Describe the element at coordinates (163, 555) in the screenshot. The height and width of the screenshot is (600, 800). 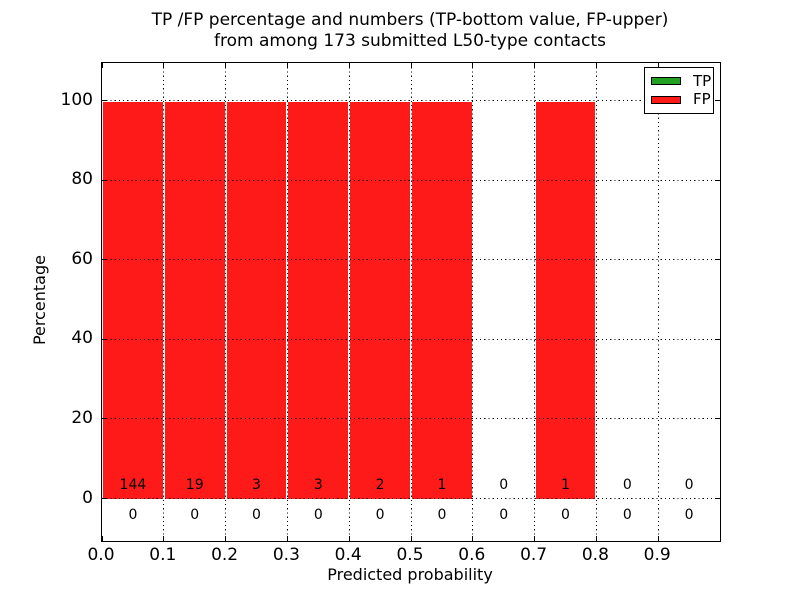
I see `x-tick-label: 0.1` at that location.